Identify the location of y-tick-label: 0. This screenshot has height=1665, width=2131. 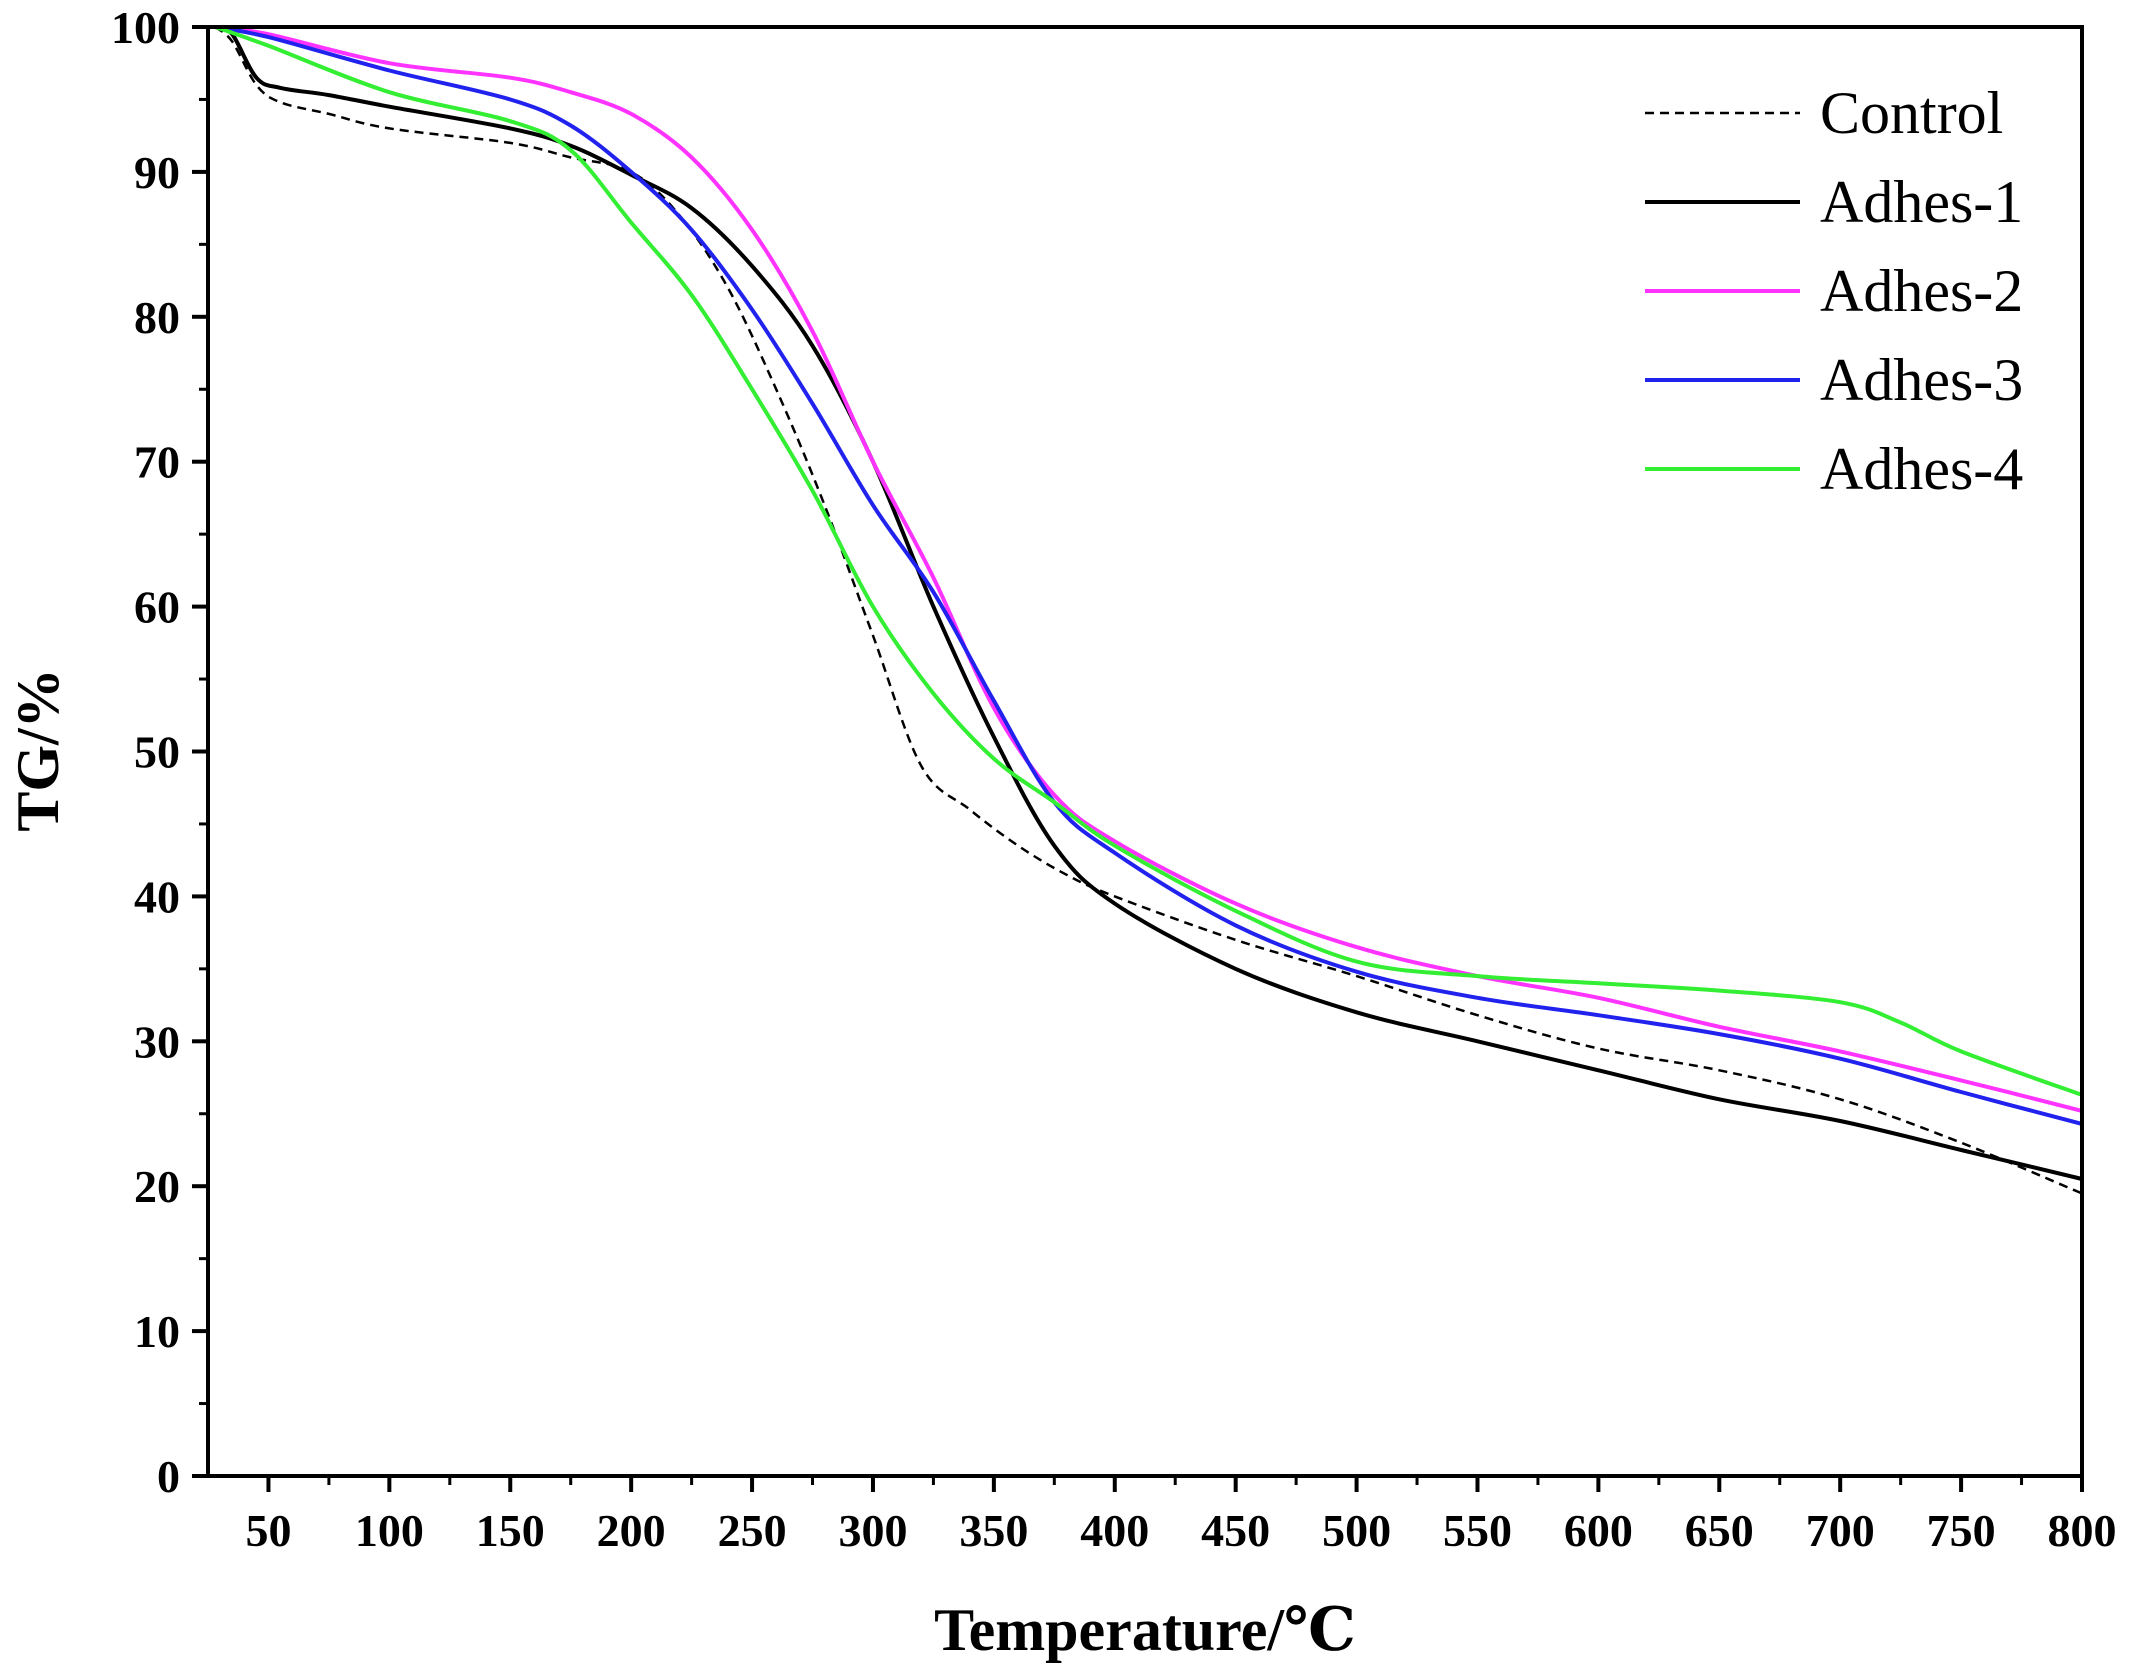
(168, 1476).